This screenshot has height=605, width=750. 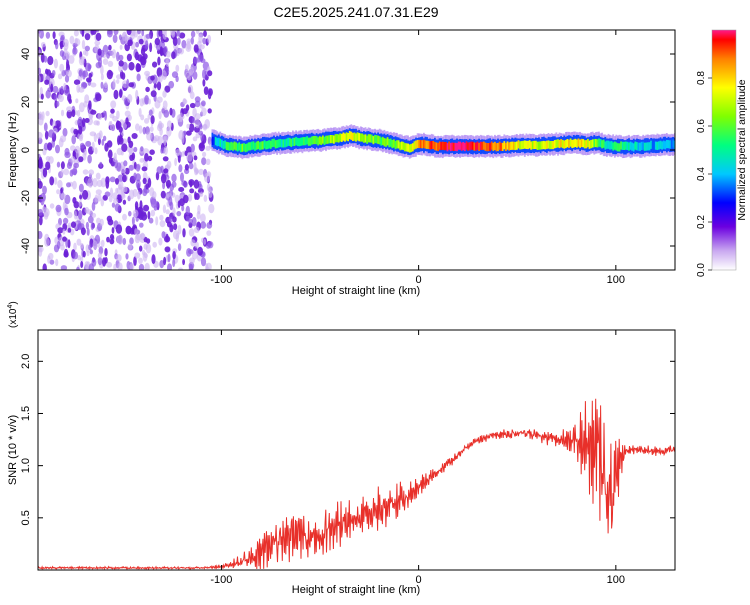 I want to click on snr-y-multiplier: (x104), so click(x=13, y=314).